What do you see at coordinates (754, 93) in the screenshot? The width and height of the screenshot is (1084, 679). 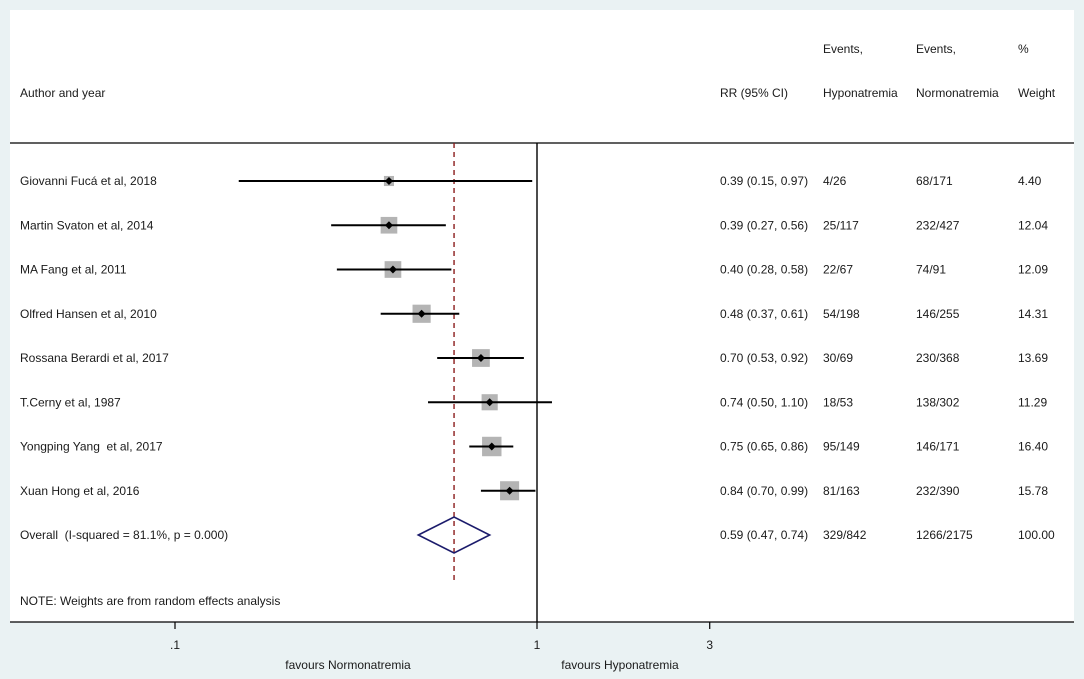 I see `column-header-rr-ci: RR (95% CI)` at bounding box center [754, 93].